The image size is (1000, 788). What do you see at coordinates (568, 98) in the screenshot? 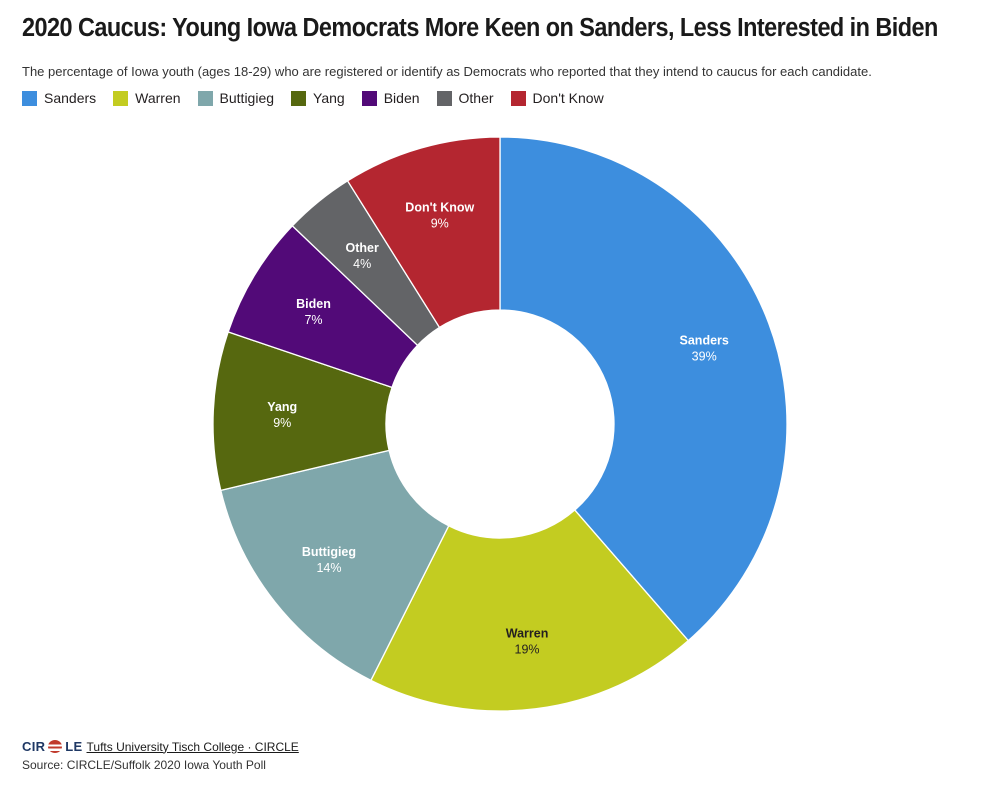
I see `legend-label-dont-know: Don't Know` at bounding box center [568, 98].